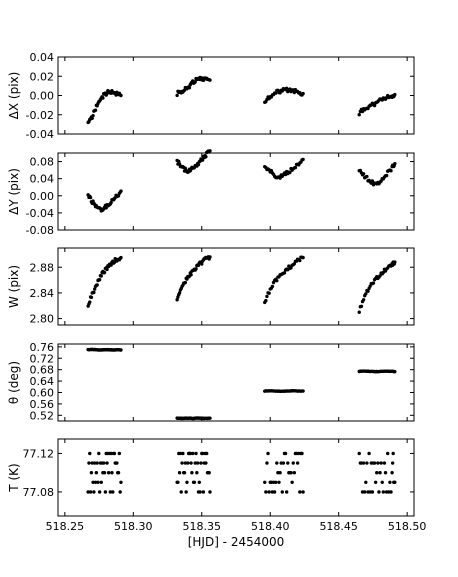 The width and height of the screenshot is (458, 577). I want to click on ytick-label-dy: -0.08, so click(40, 230).